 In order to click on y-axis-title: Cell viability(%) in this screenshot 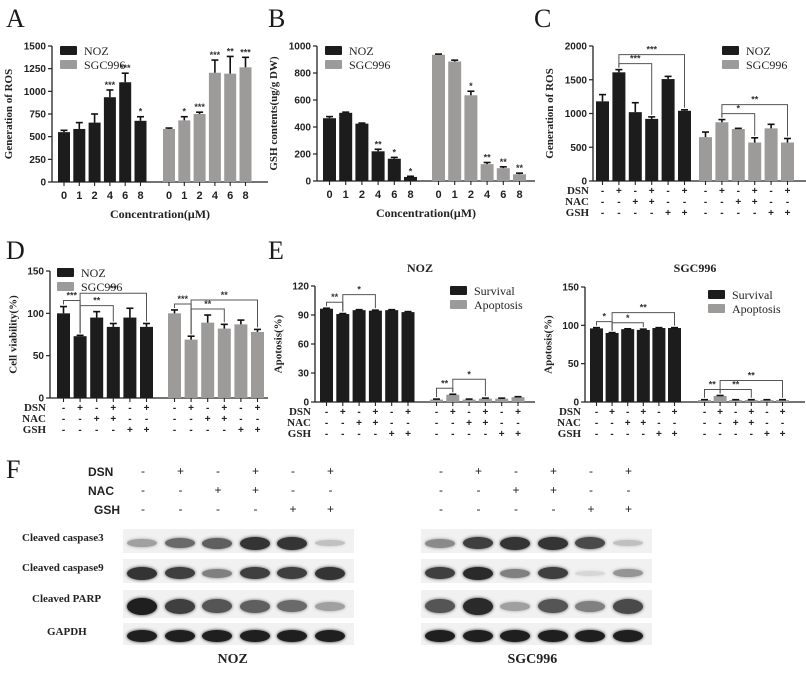, I will do `click(14, 334)`.